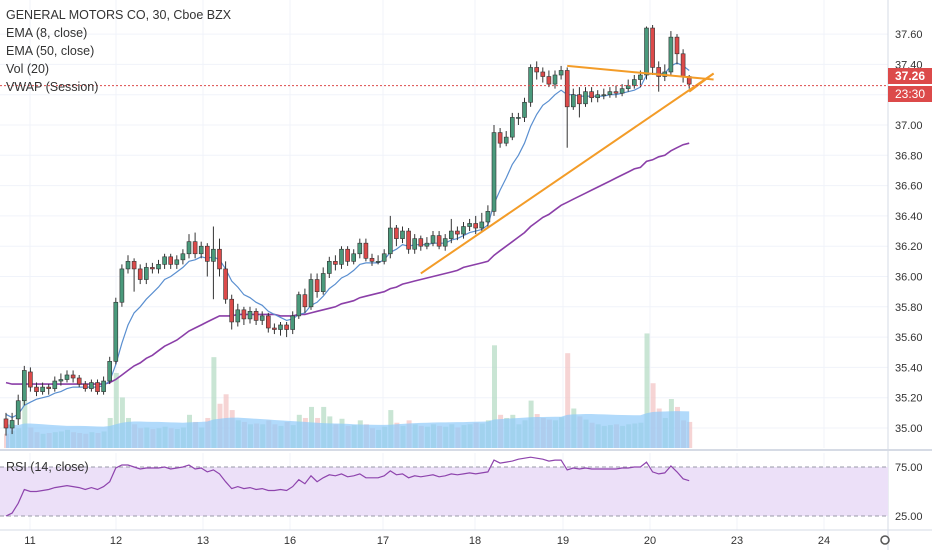  I want to click on volume-ma-area, so click(348, 429).